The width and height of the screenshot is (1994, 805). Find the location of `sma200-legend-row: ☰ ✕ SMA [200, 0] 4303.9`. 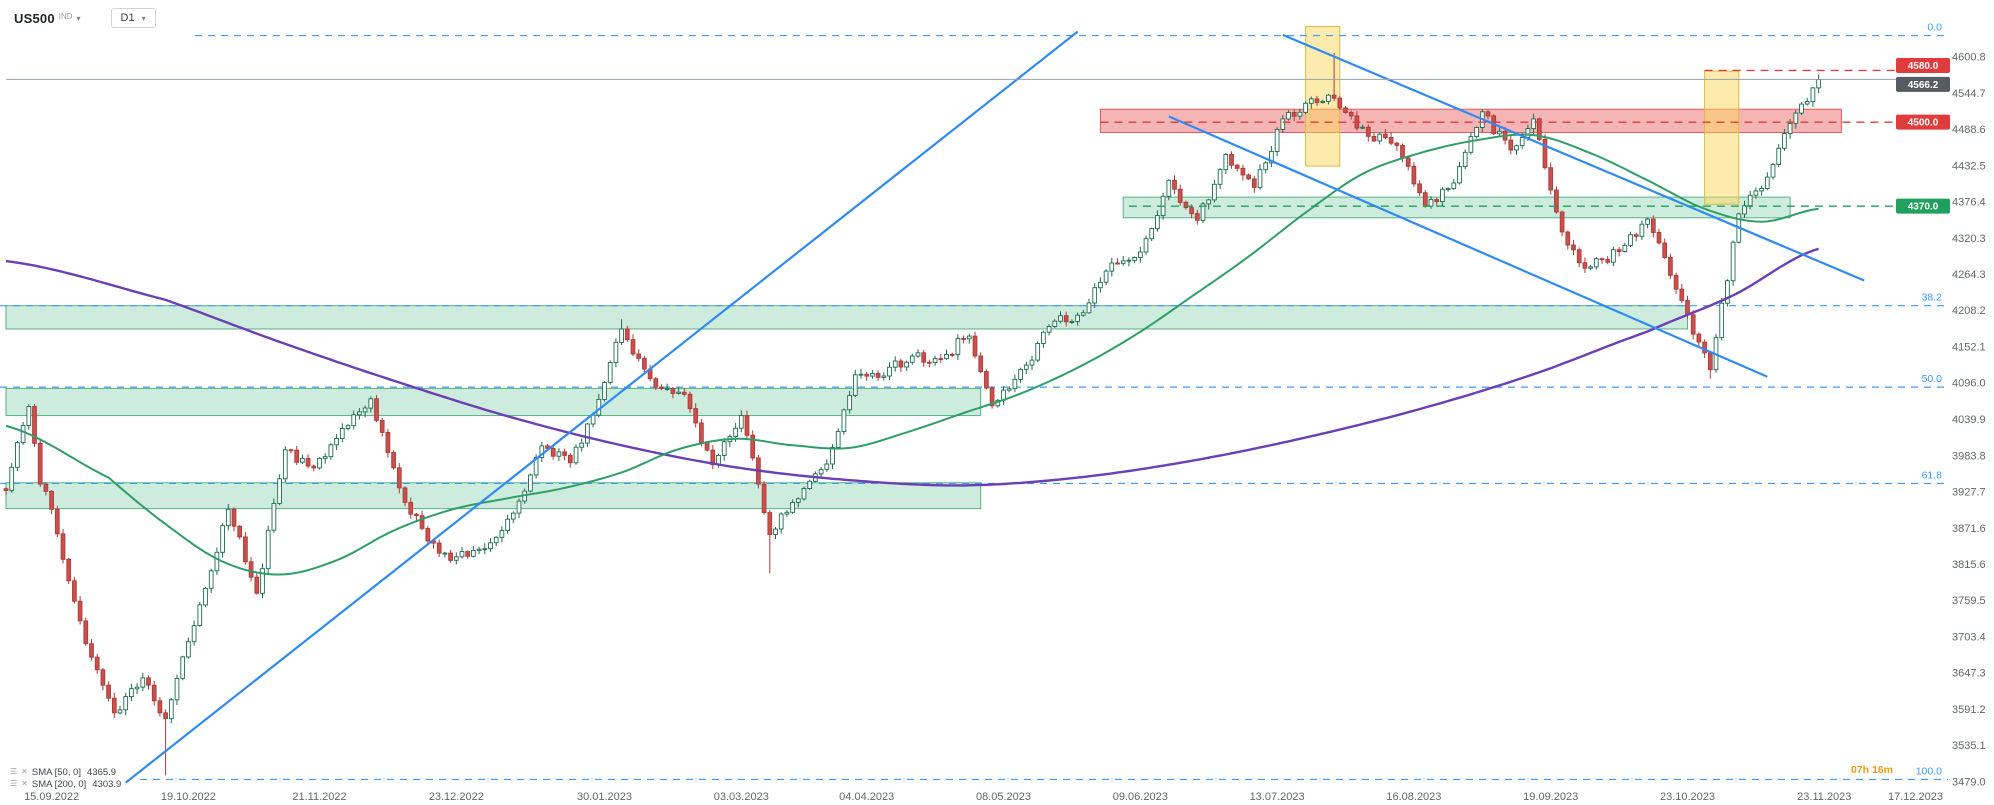

sma200-legend-row: ☰ ✕ SMA [200, 0] 4303.9 is located at coordinates (65, 784).